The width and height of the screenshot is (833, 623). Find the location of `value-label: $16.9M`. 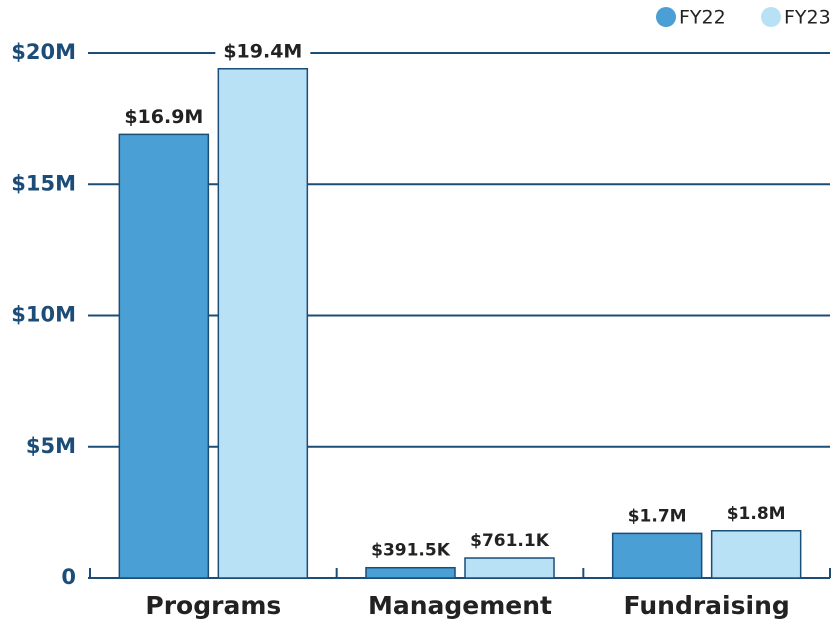

value-label: $16.9M is located at coordinates (163, 117).